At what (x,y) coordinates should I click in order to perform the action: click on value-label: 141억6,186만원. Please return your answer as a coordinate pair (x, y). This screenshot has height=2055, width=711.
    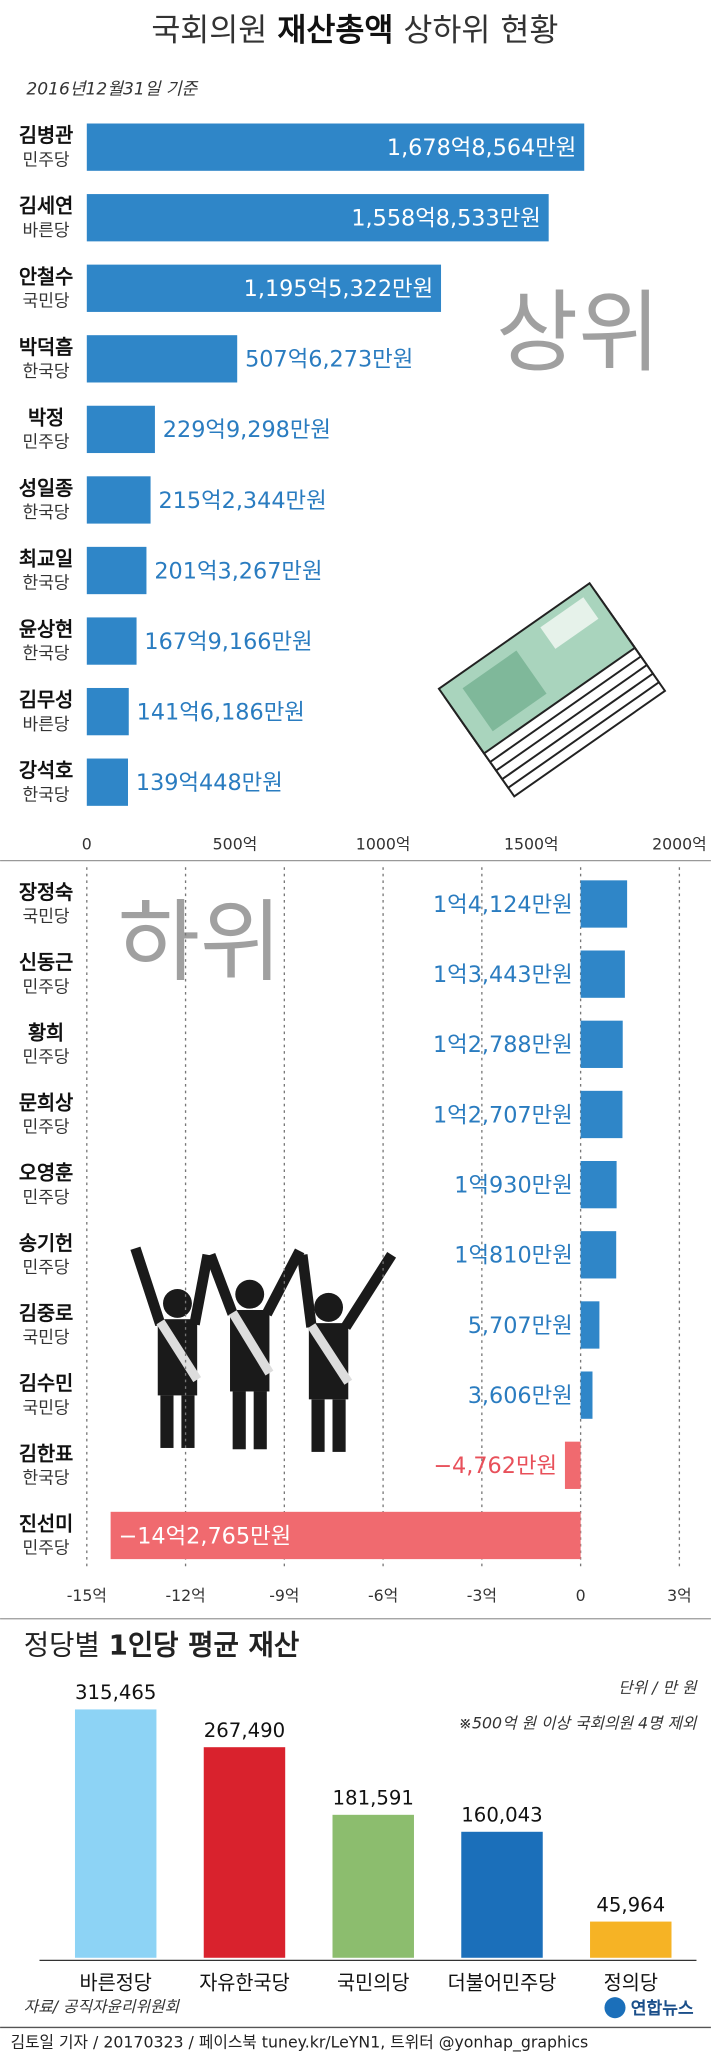
    Looking at the image, I should click on (221, 712).